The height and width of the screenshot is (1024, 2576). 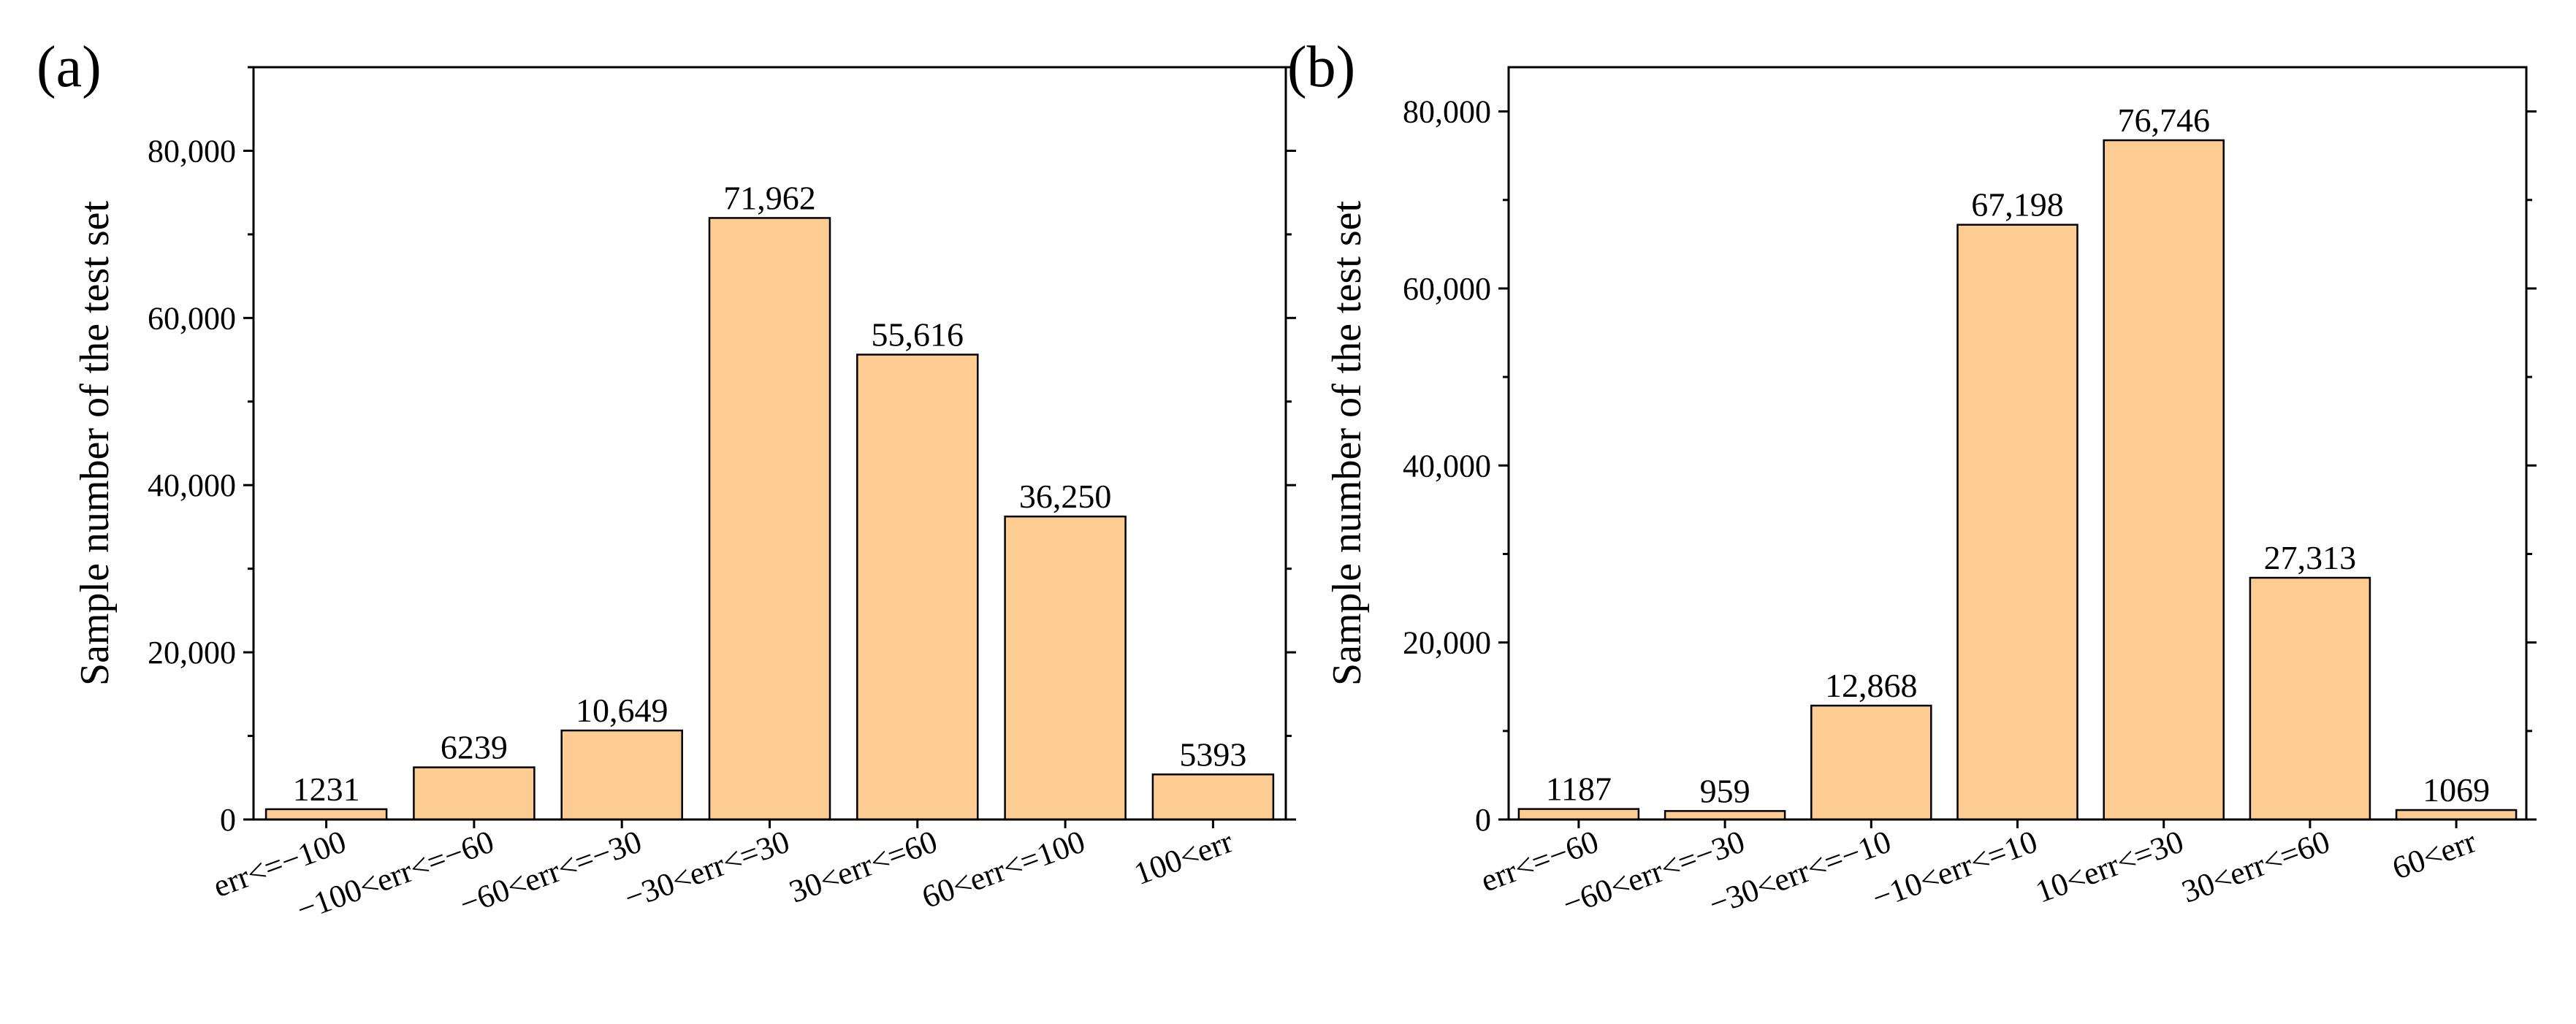 What do you see at coordinates (2109, 866) in the screenshot?
I see `category-label: 10<err<=30` at bounding box center [2109, 866].